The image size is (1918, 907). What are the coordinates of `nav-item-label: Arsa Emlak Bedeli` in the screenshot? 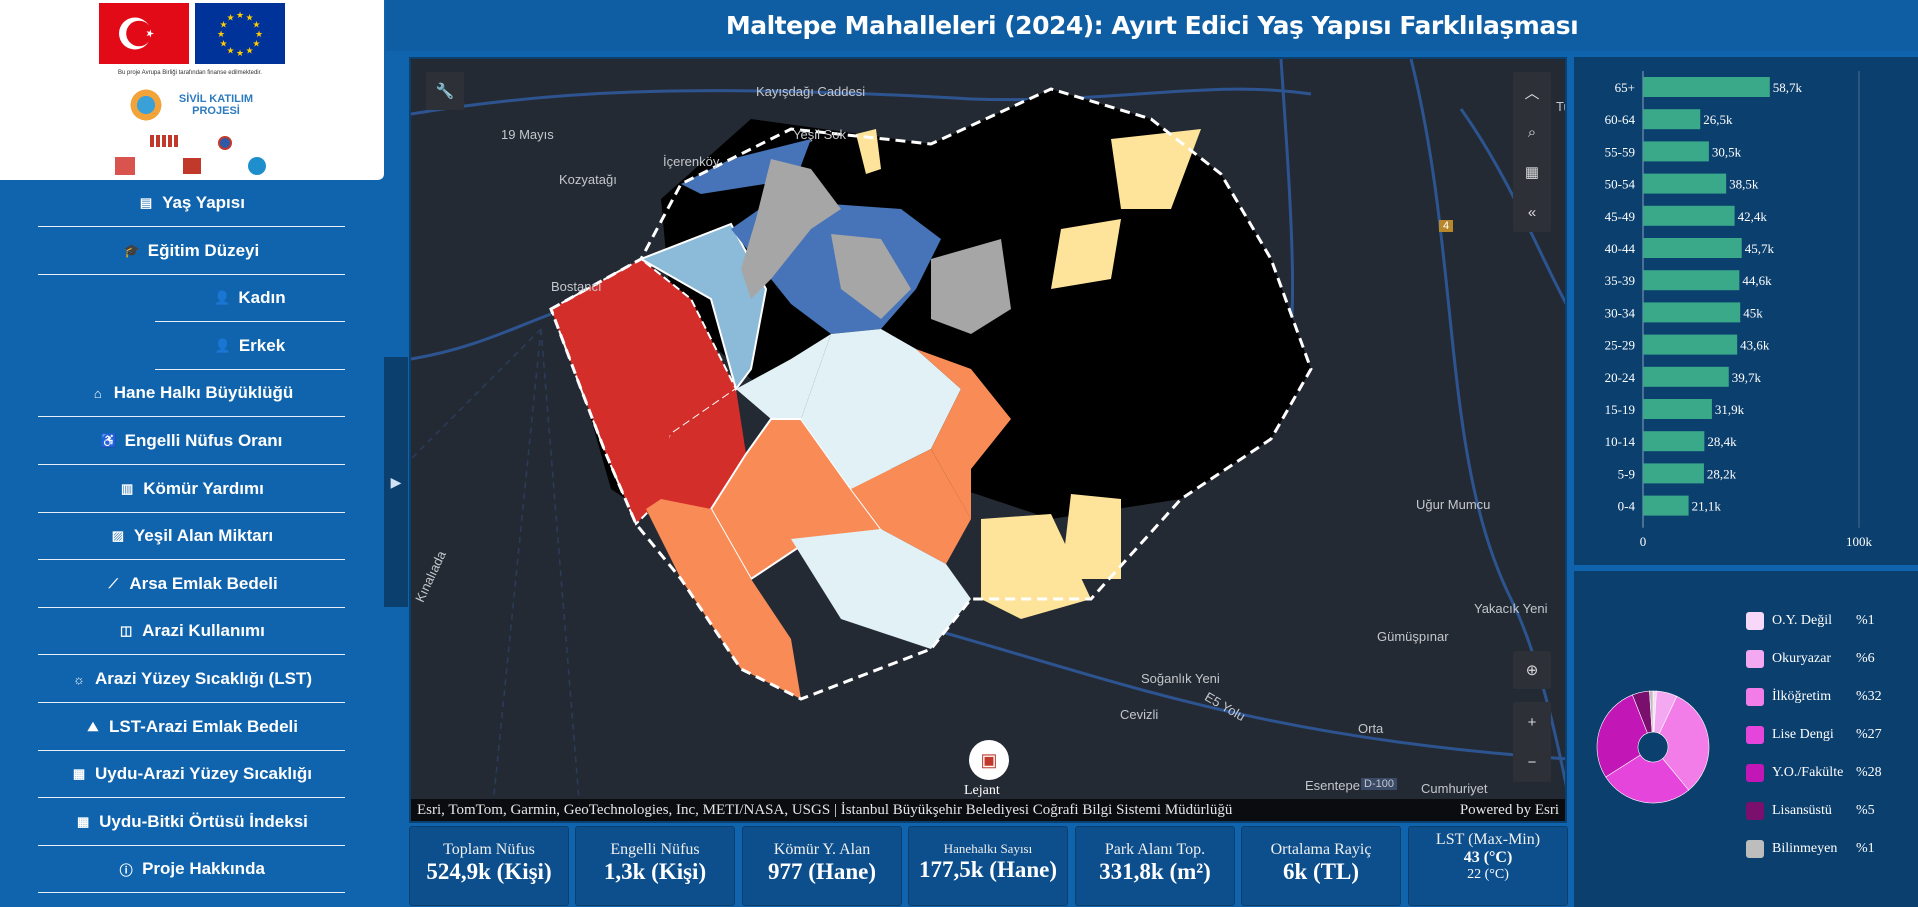 It's located at (203, 583).